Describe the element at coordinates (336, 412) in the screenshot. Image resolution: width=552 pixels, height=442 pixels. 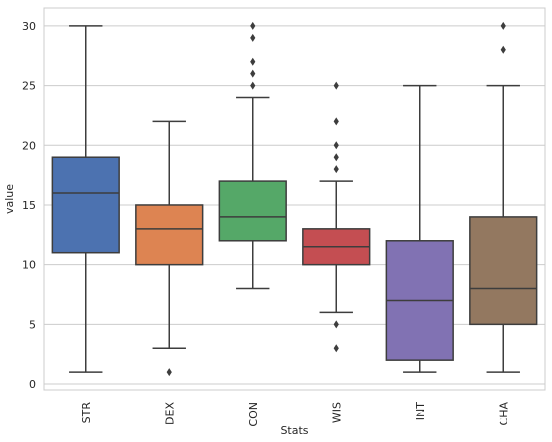
I see `x-tick-label-wis: WIS` at that location.